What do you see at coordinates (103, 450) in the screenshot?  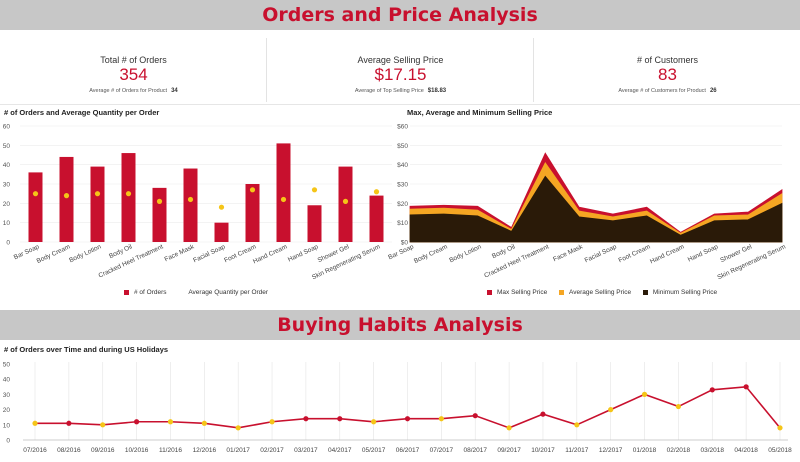 I see `x-tick-label: 09/2016` at bounding box center [103, 450].